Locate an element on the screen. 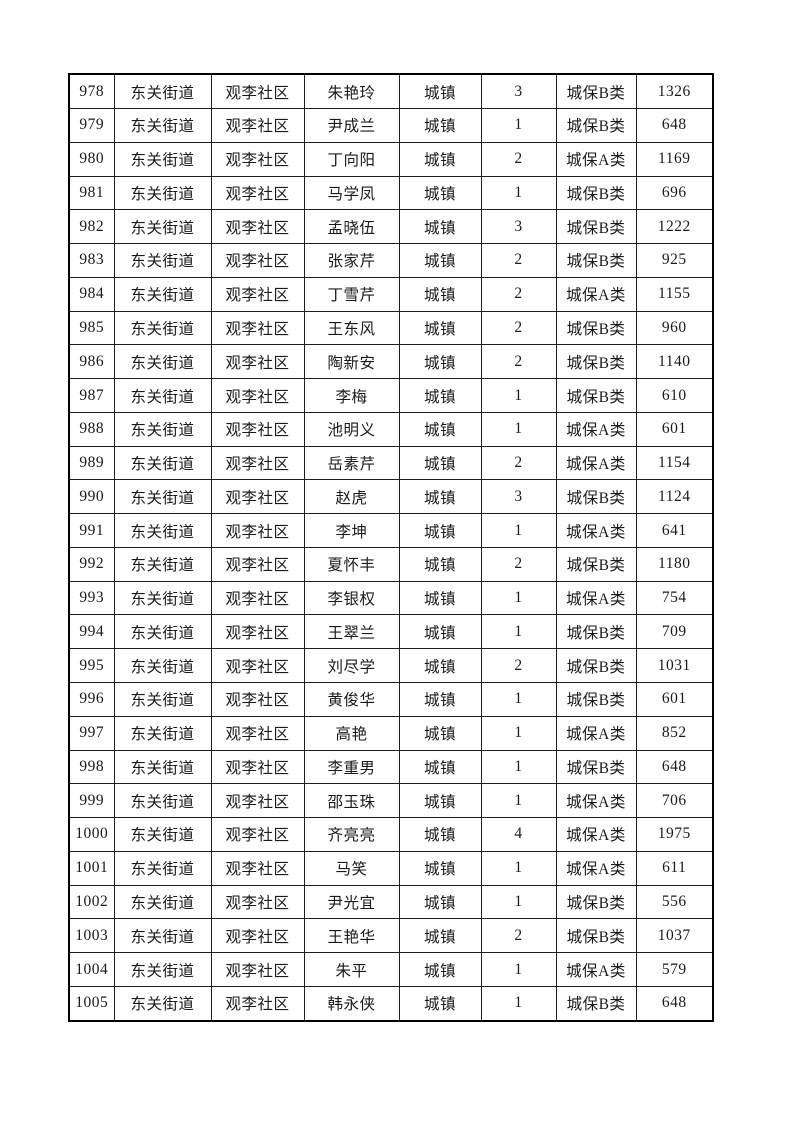 This screenshot has height=1122, width=793. serial-number-cell: 985 is located at coordinates (91, 328).